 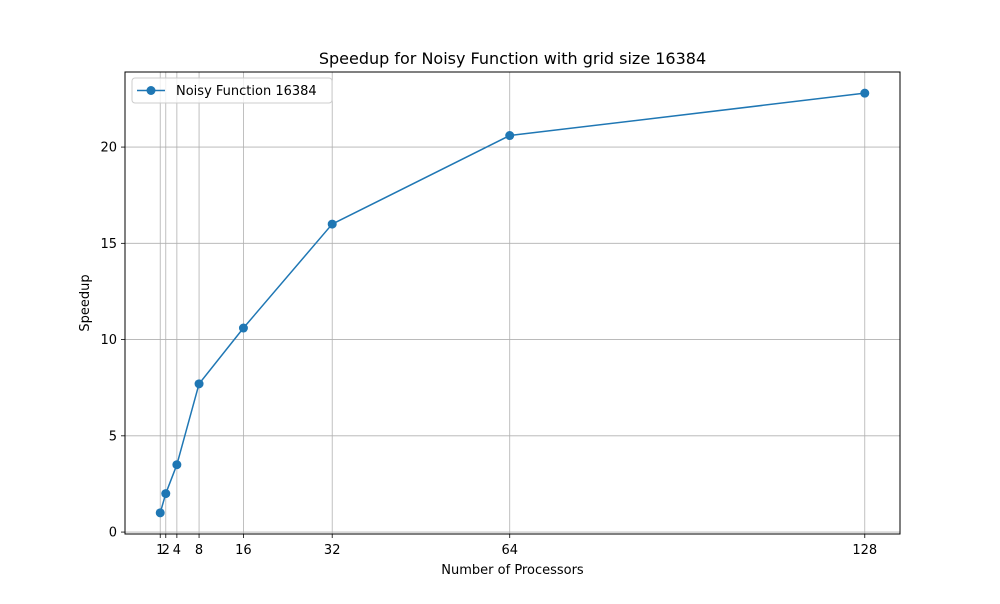 What do you see at coordinates (243, 550) in the screenshot?
I see `x-tick-label: 16` at bounding box center [243, 550].